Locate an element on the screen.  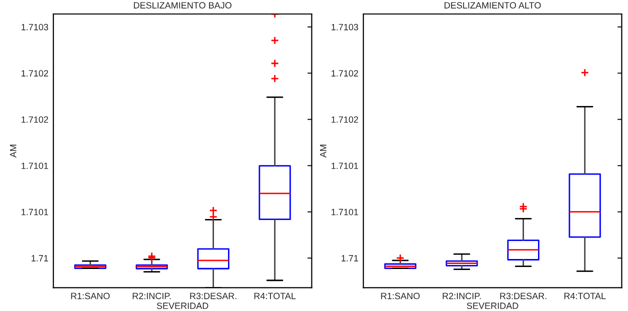
chart-title: DESLIZAMIENTO BAJO is located at coordinates (183, 5).